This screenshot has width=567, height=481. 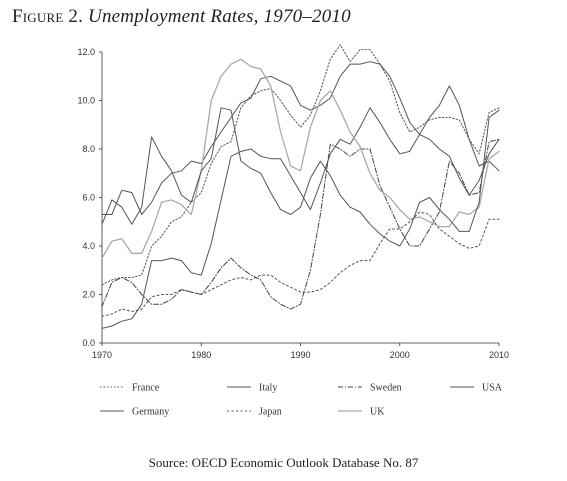 I want to click on source-prefix: Source:, so click(x=170, y=462).